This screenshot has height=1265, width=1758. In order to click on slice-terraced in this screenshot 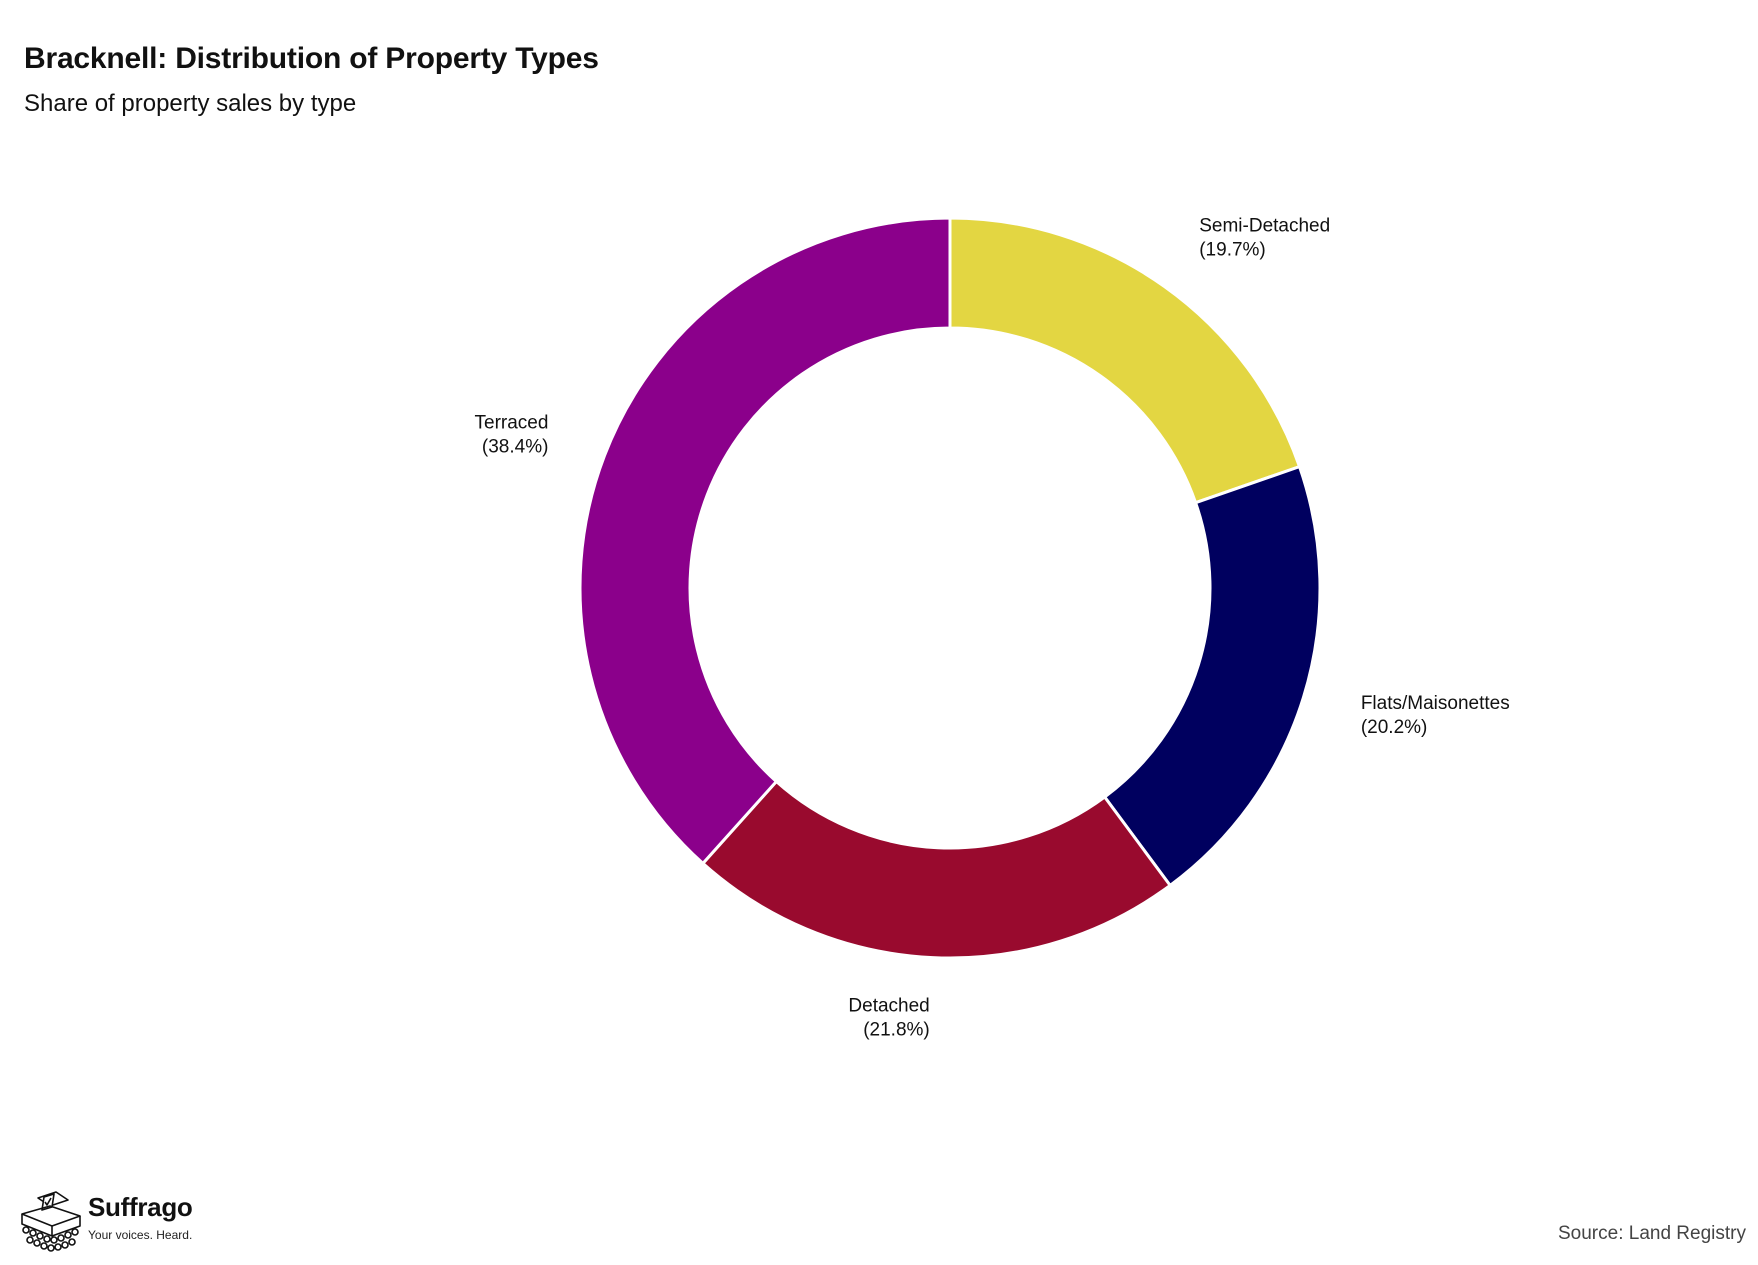, I will do `click(765, 541)`.